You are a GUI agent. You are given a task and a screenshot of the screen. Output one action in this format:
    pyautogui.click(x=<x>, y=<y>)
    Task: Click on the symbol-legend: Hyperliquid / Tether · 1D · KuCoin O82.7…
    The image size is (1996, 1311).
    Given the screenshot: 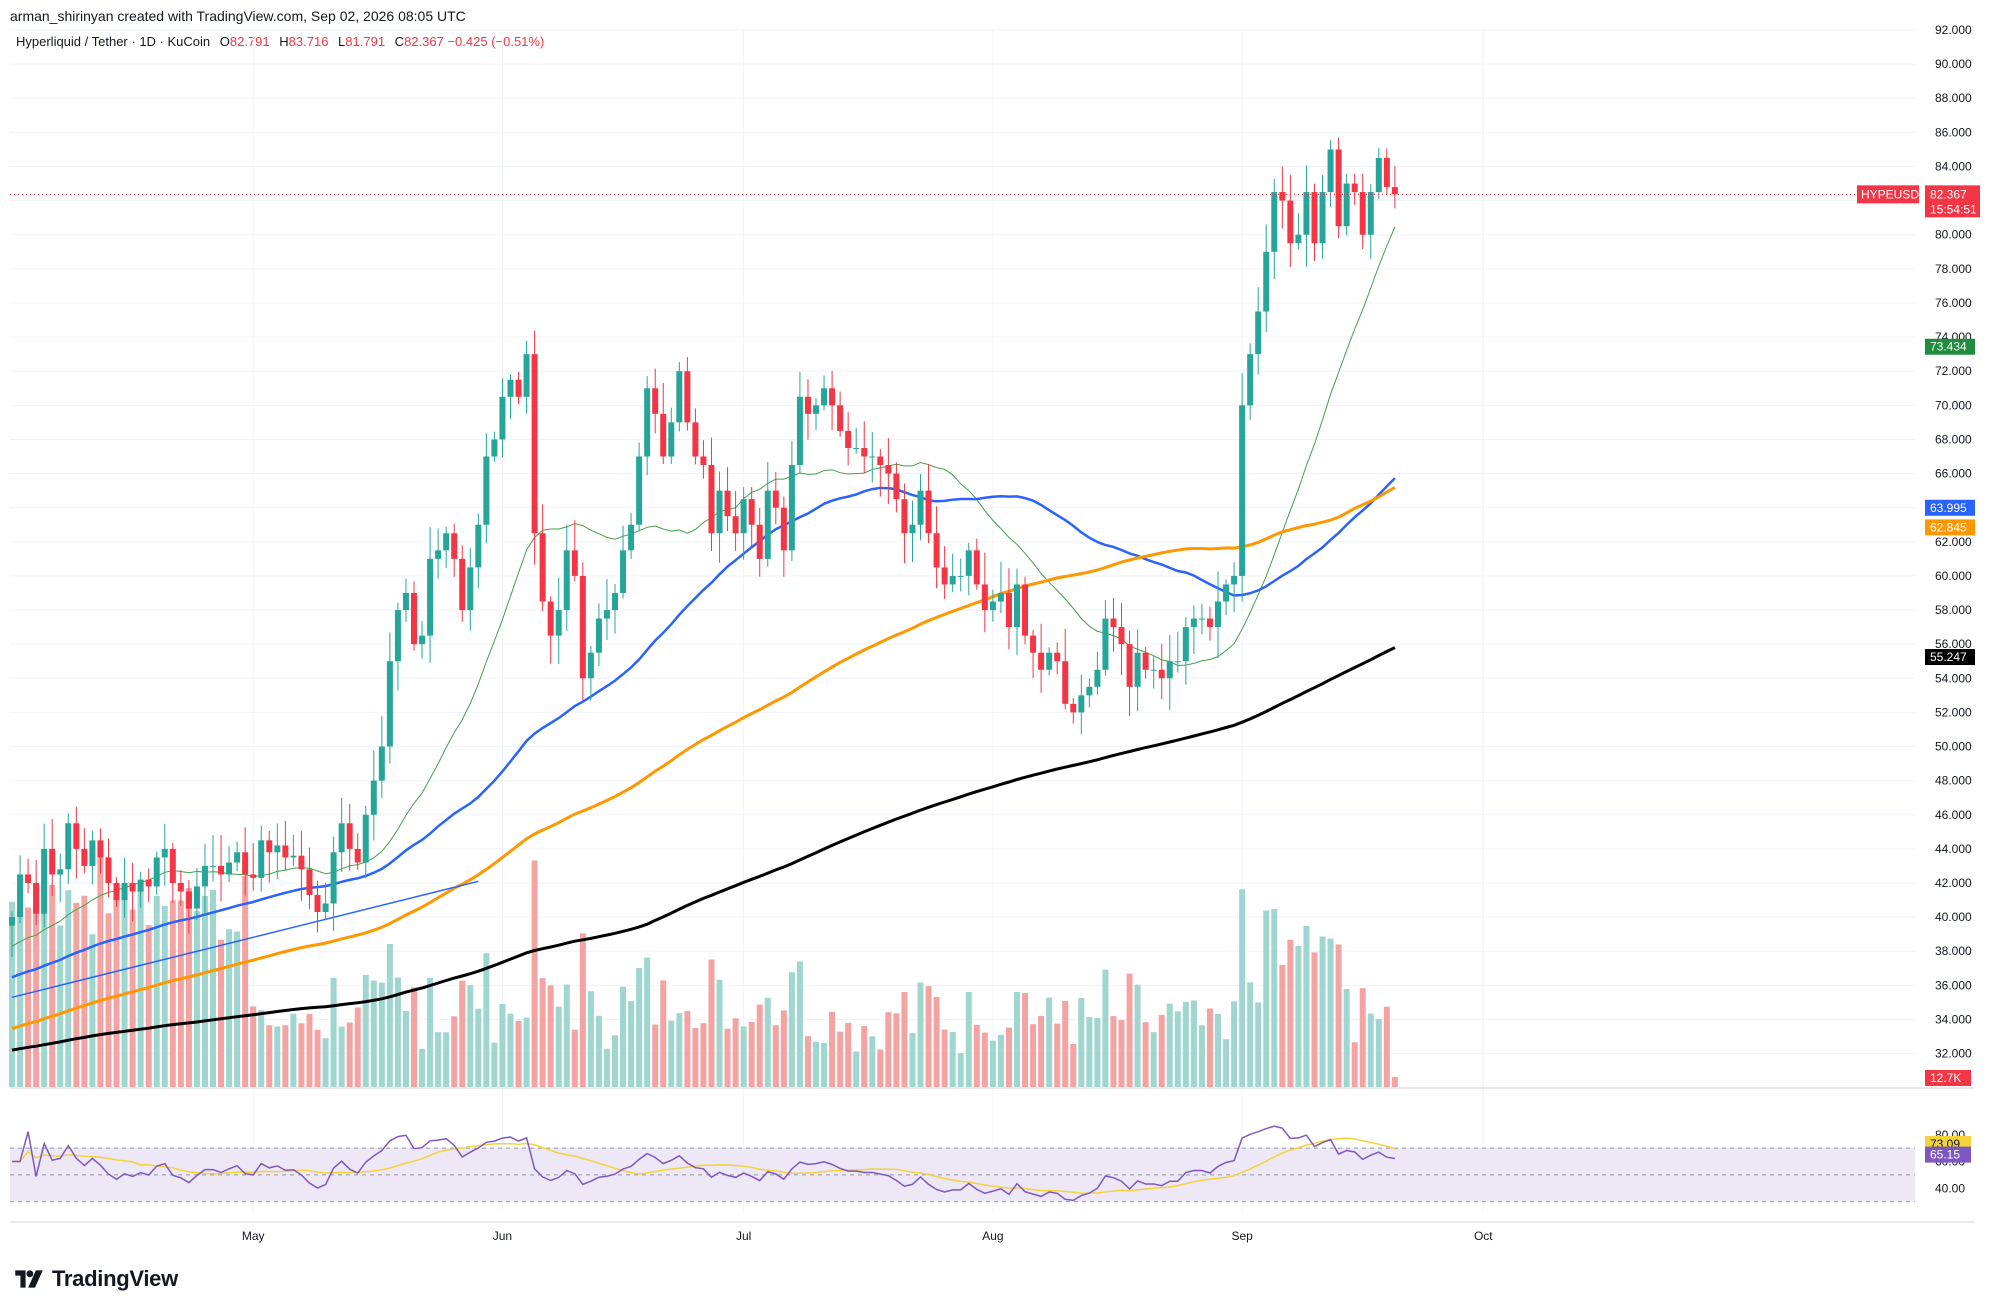 What is the action you would take?
    pyautogui.click(x=280, y=41)
    